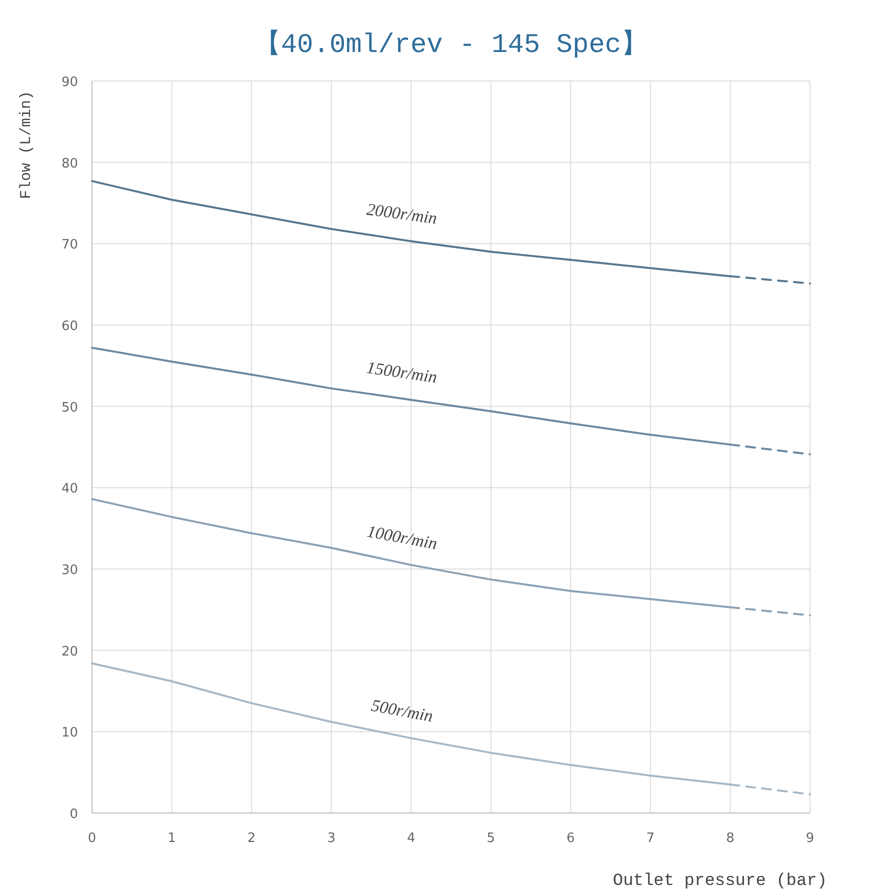 The width and height of the screenshot is (896, 894). I want to click on text: 500r/min, so click(402, 711).